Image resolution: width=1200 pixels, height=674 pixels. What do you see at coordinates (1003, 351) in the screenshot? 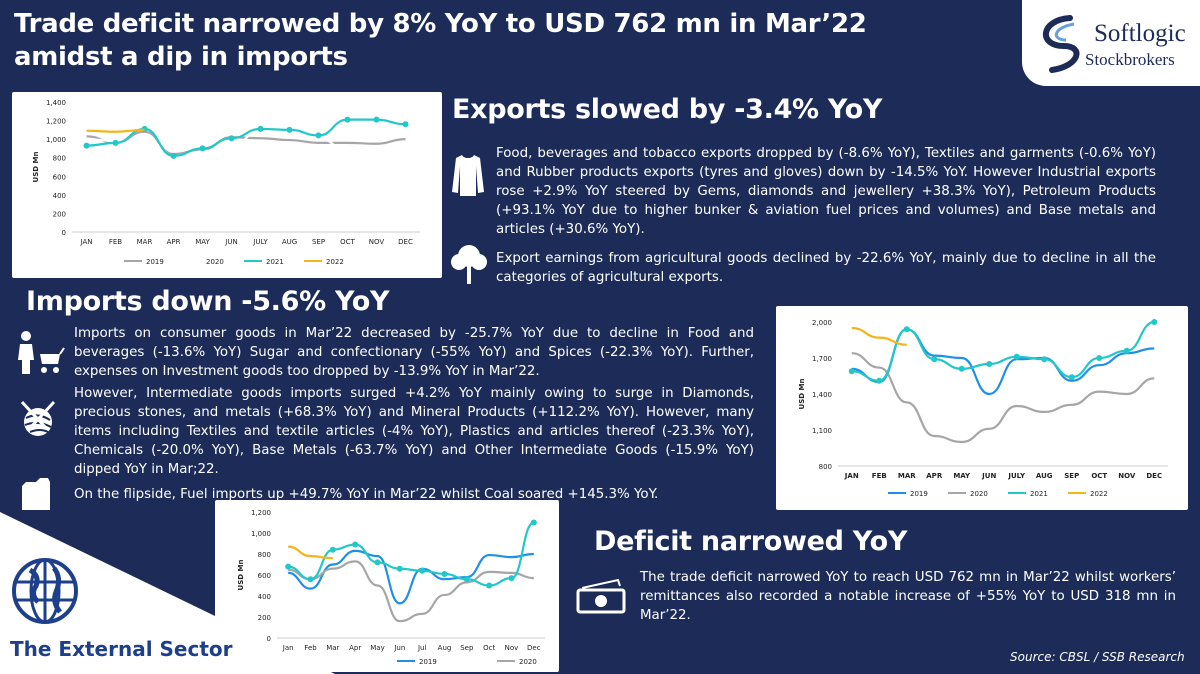
I see `series-line-2021` at bounding box center [1003, 351].